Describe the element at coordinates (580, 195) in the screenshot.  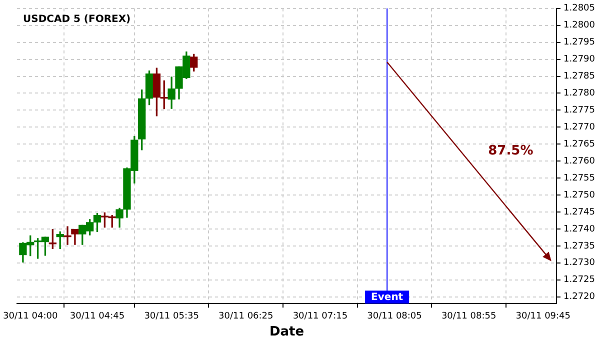
I see `y-tick-label: 1.2750` at that location.